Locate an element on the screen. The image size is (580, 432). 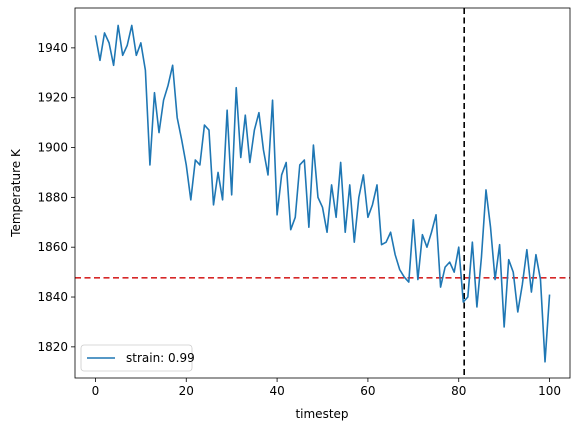
x-axis-label: timestep is located at coordinates (321, 414).